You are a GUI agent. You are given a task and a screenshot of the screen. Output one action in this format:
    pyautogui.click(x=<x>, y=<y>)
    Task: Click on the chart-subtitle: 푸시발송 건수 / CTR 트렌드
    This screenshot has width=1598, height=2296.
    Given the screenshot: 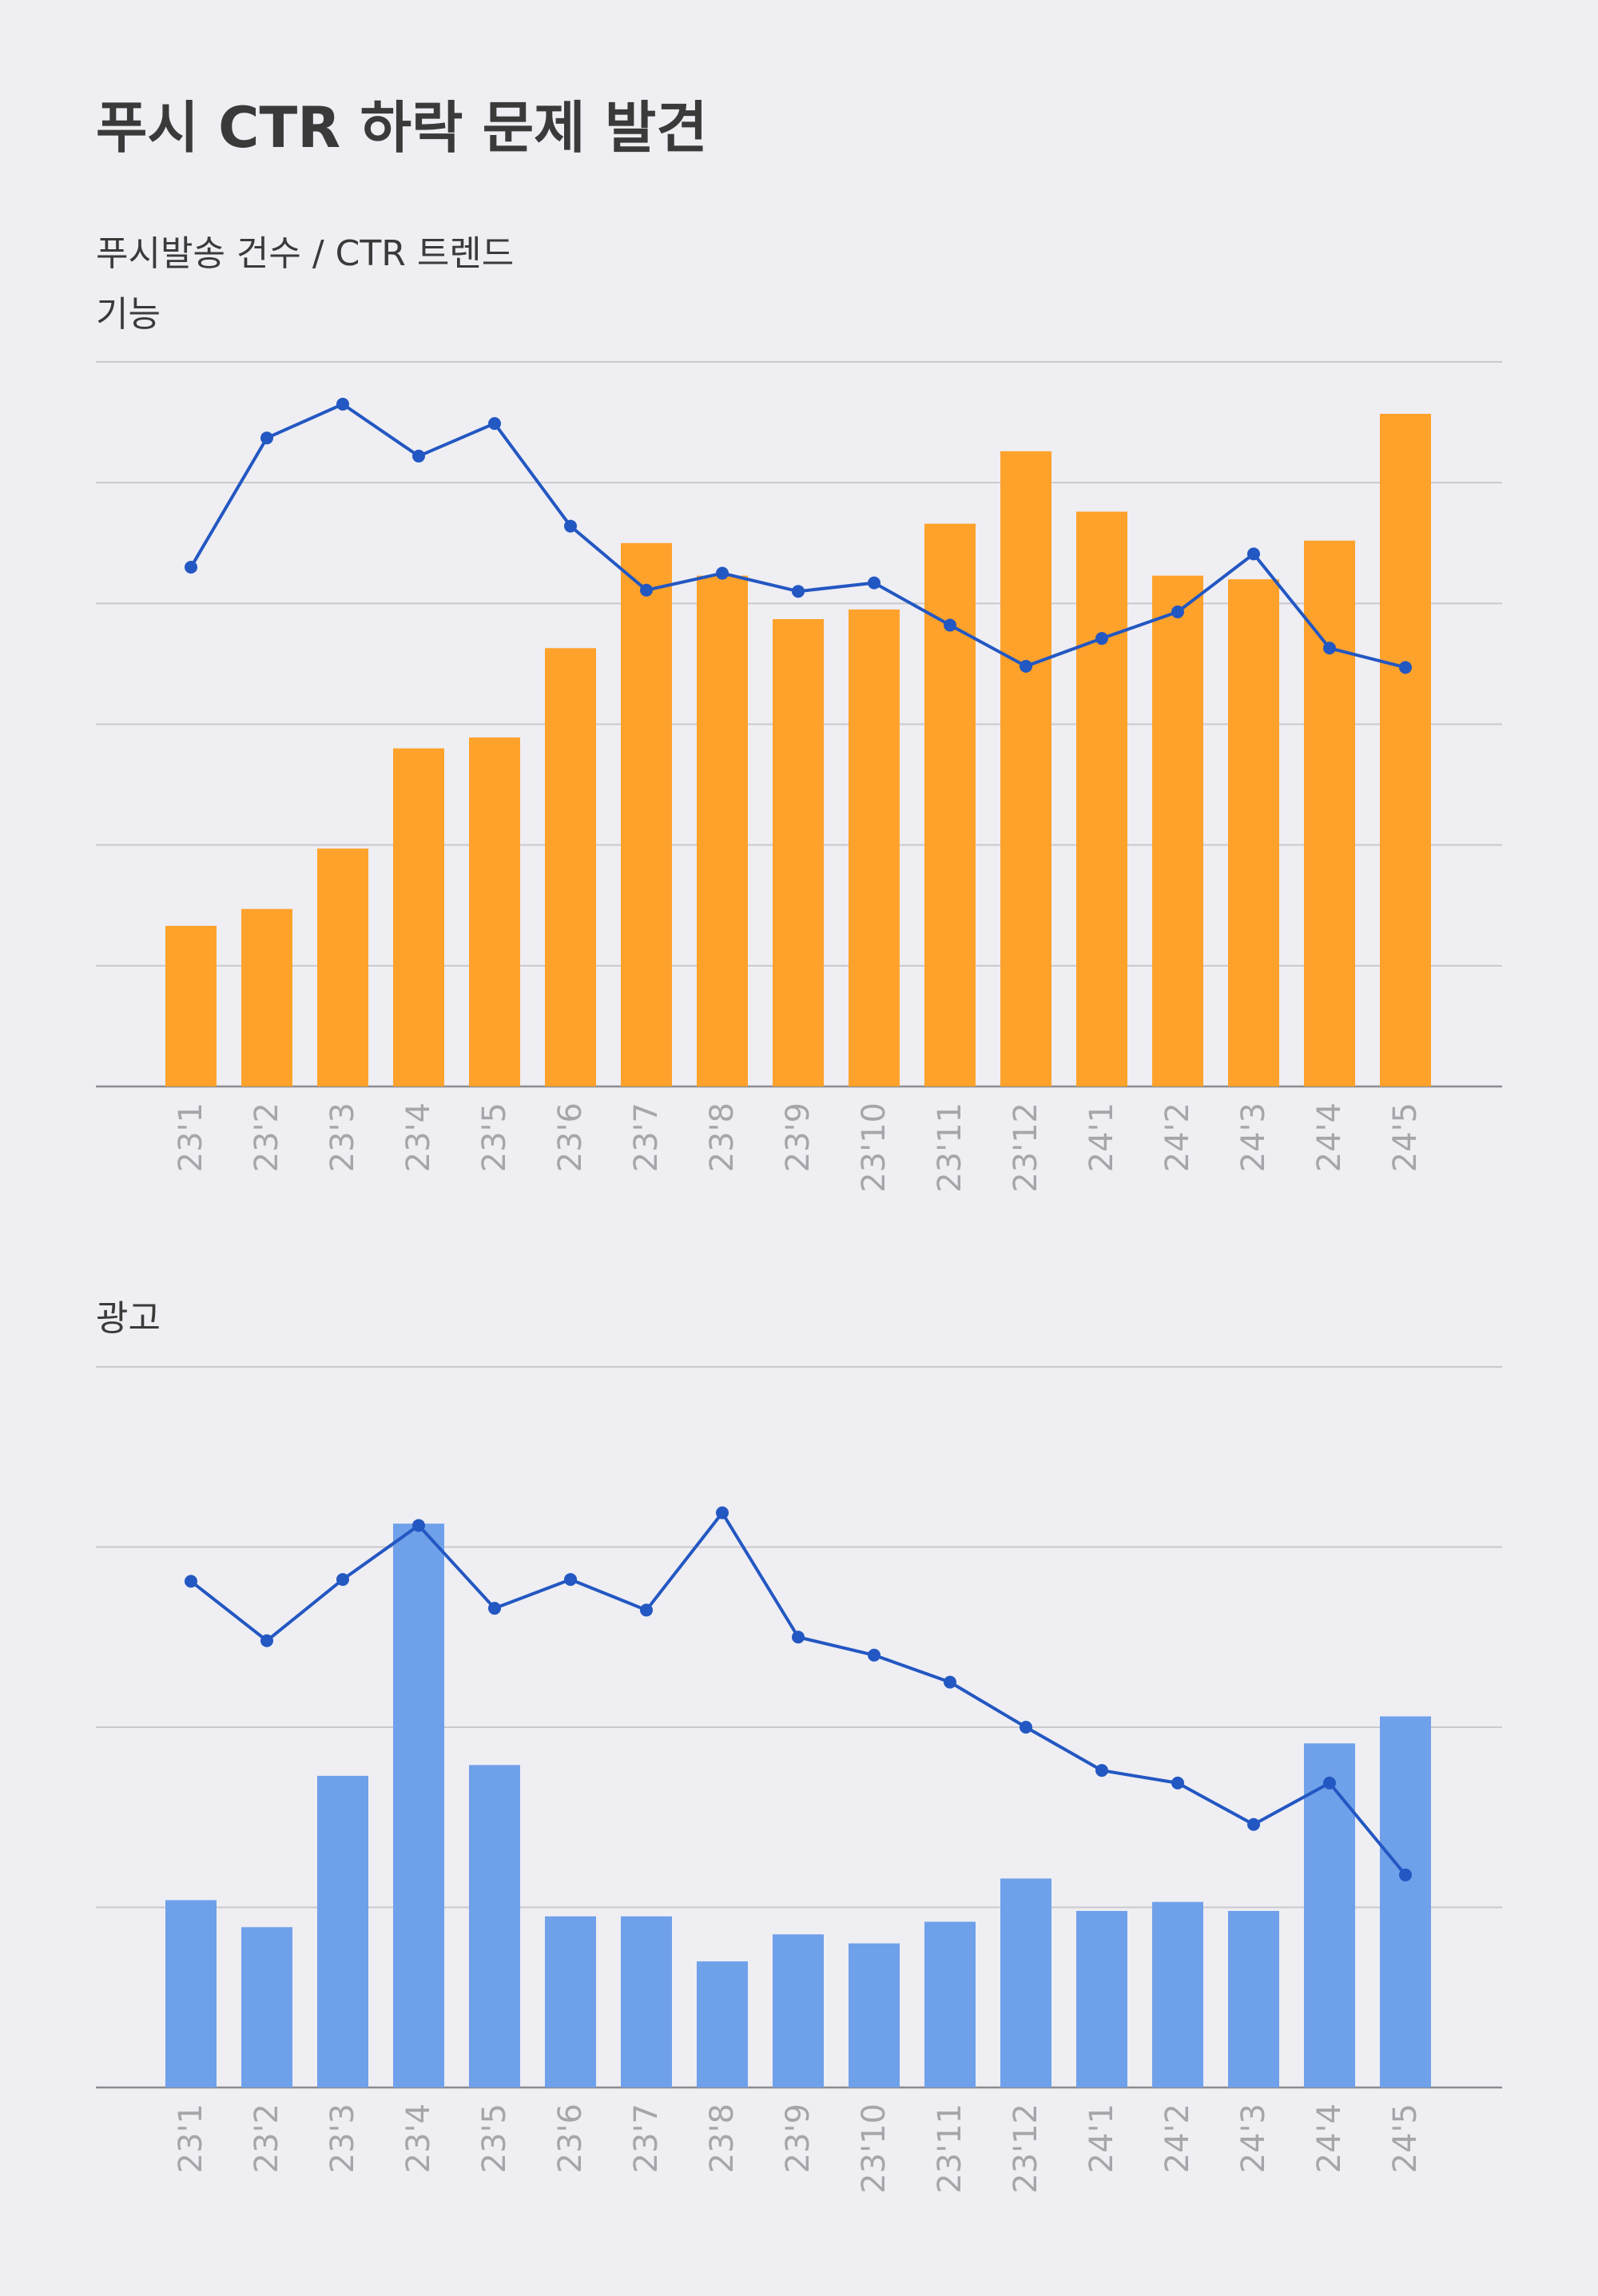 What is the action you would take?
    pyautogui.click(x=306, y=254)
    